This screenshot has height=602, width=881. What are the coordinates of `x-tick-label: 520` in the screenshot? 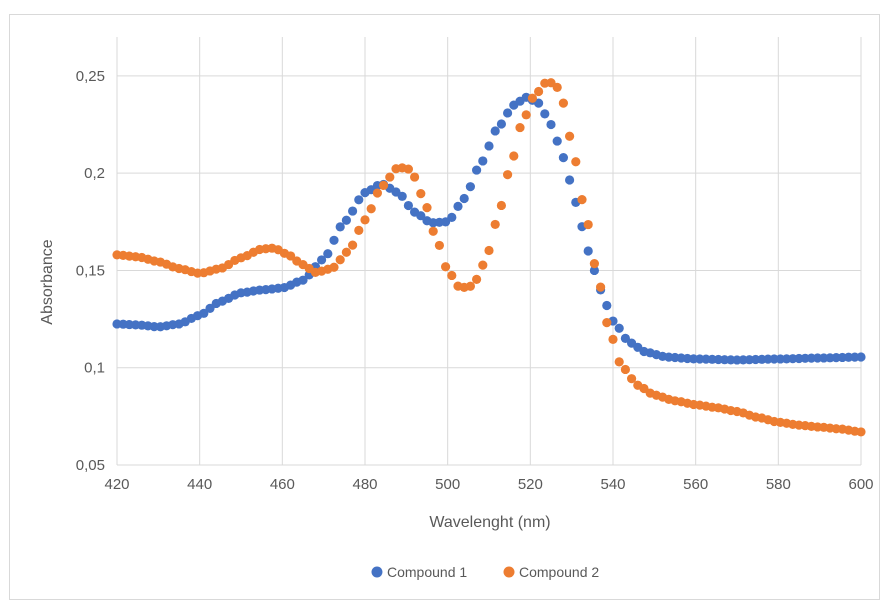 It's located at (530, 484).